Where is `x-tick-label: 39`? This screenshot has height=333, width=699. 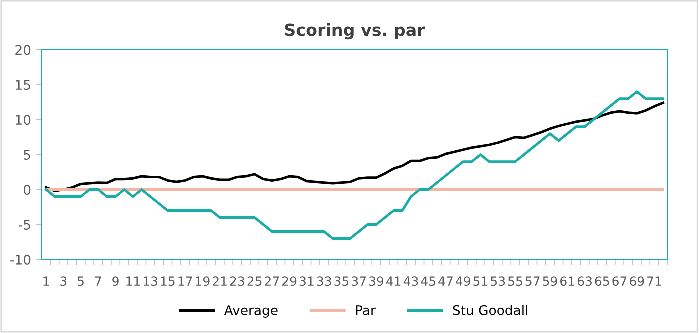 x-tick-label: 39 is located at coordinates (376, 281).